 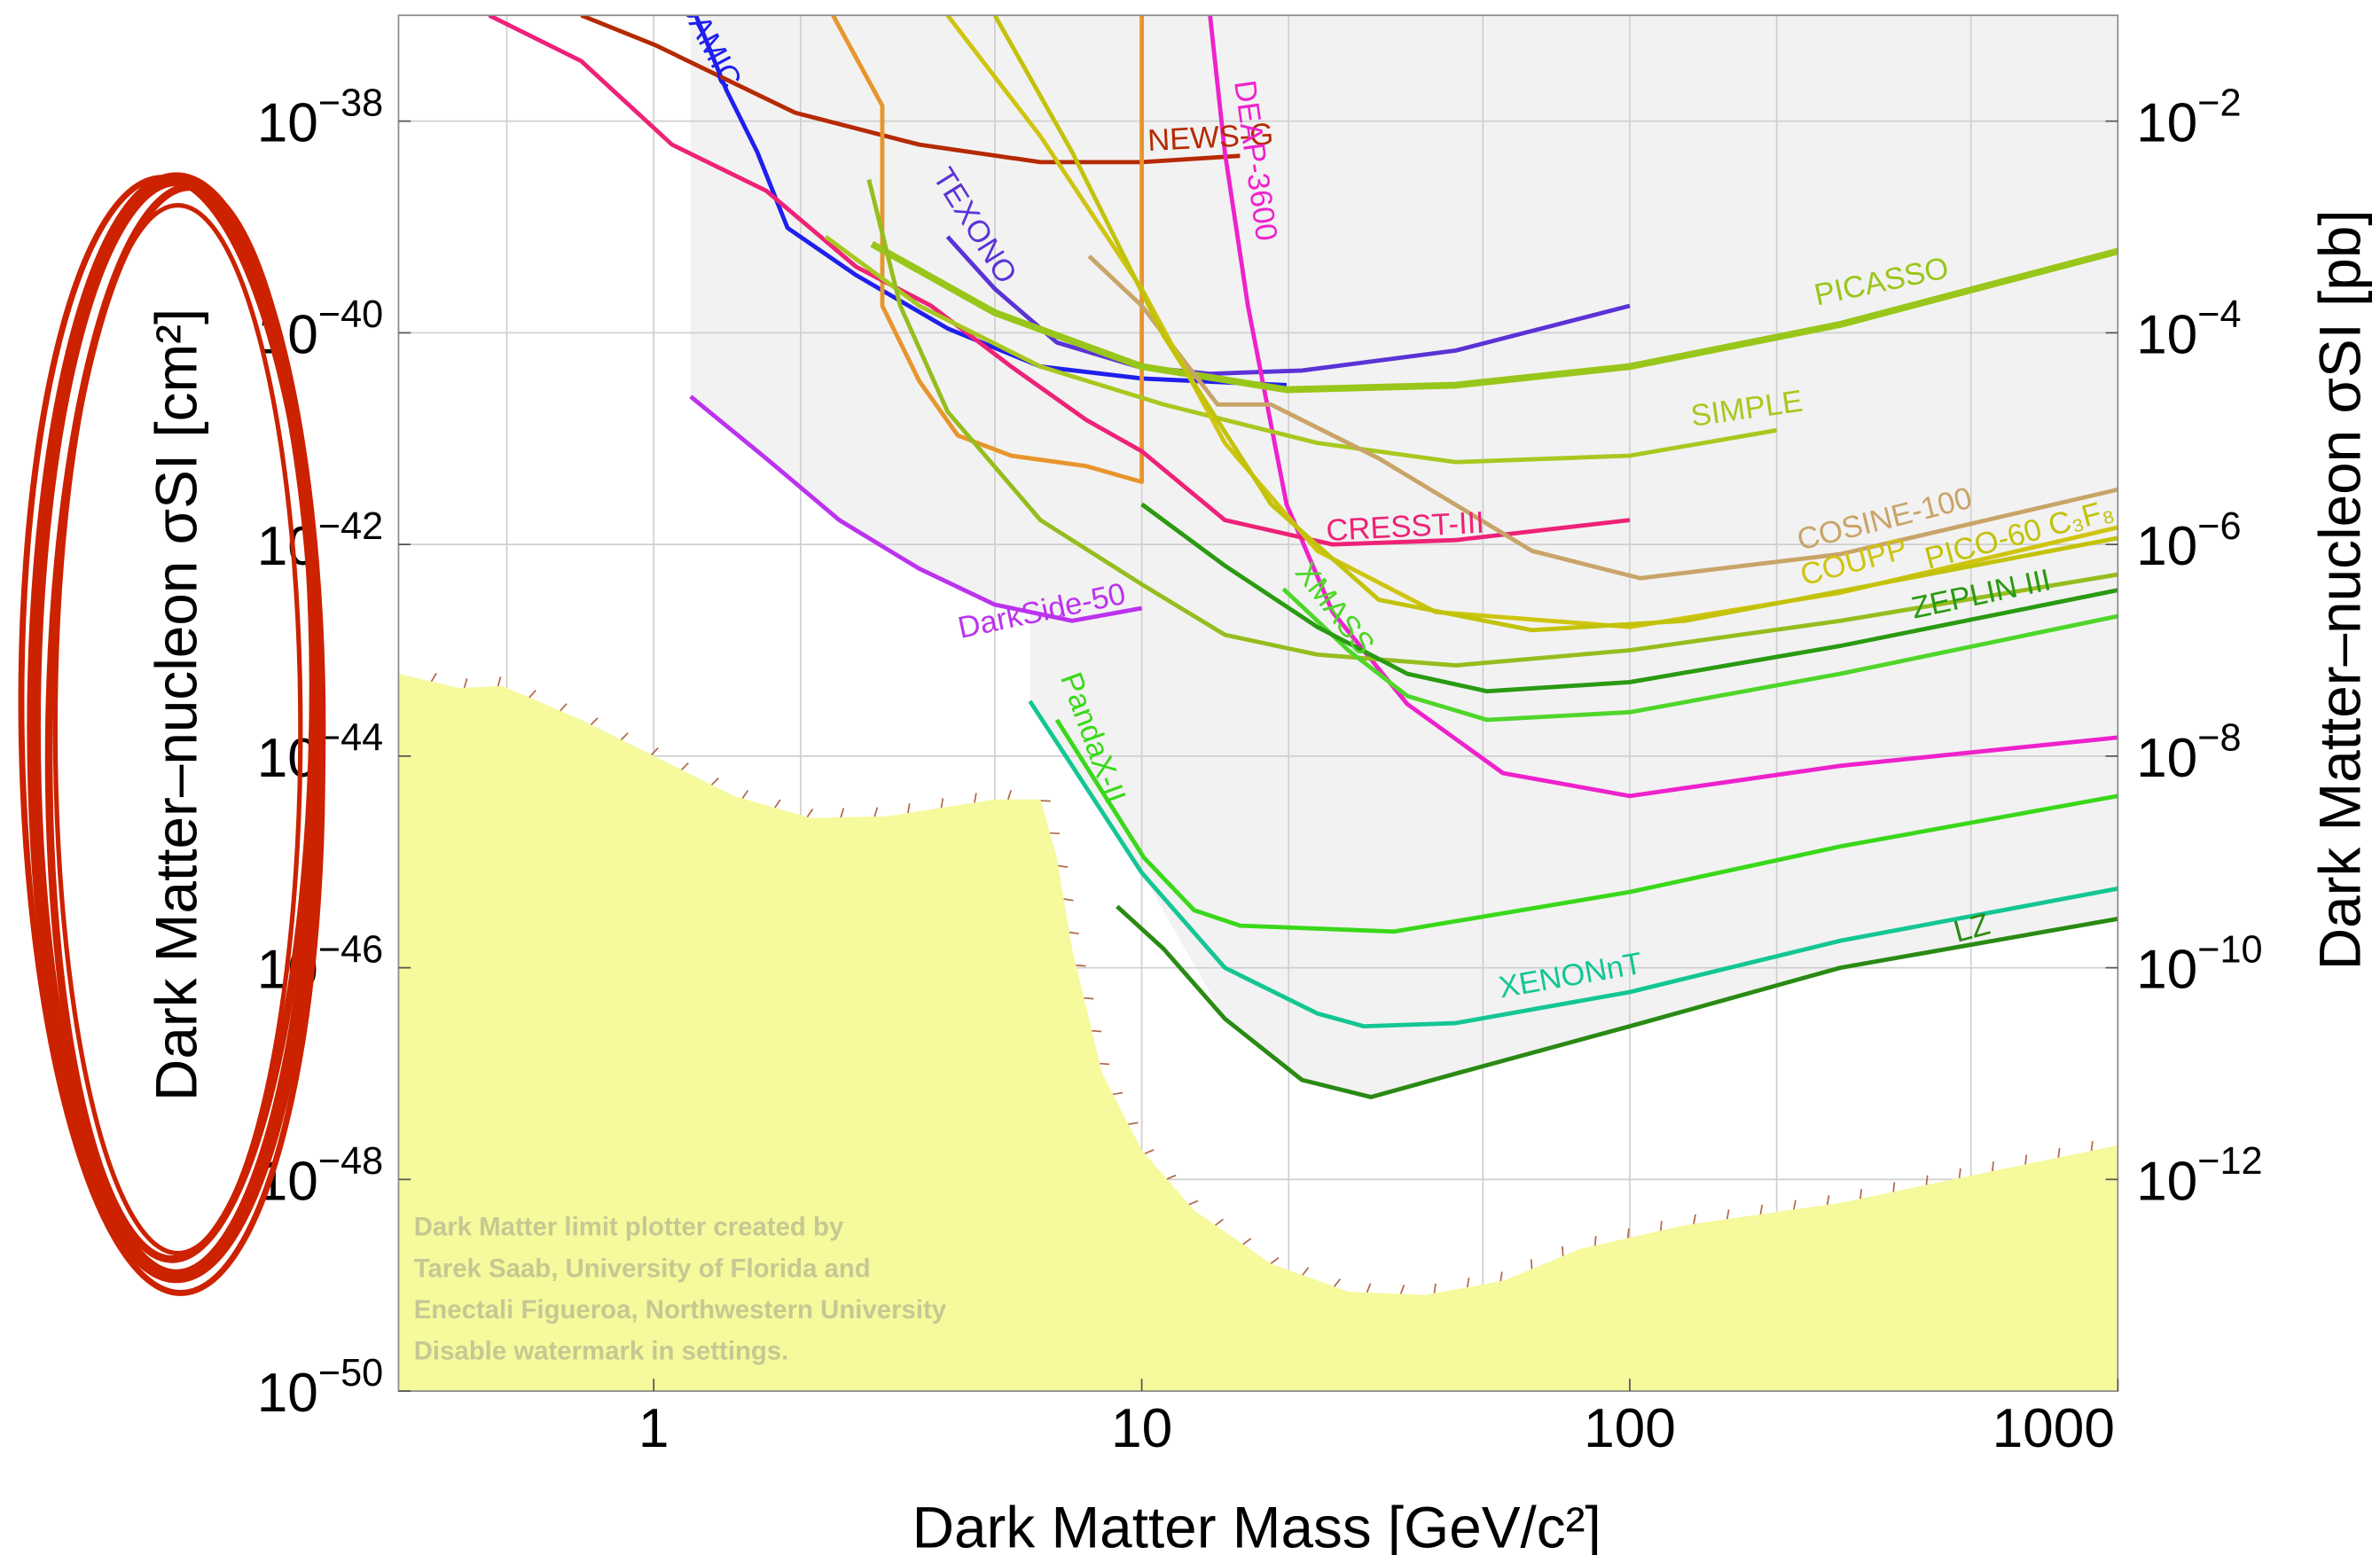 What do you see at coordinates (653, 1429) in the screenshot?
I see `x-tick-label: 1` at bounding box center [653, 1429].